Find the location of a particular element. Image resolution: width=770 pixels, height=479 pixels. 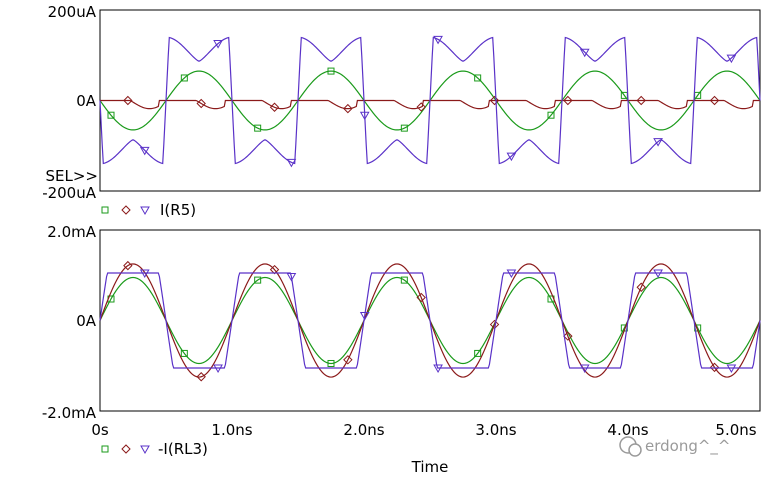

sel-label: SEL>> is located at coordinates (72, 176).